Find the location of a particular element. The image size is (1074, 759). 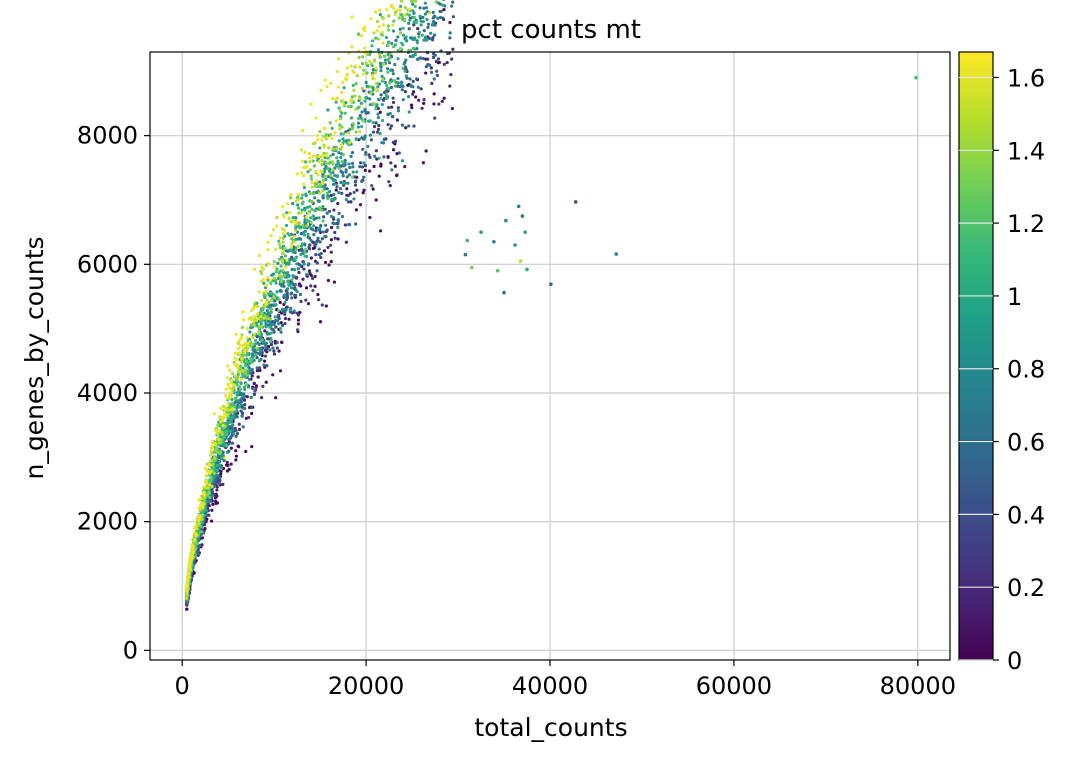

x-tick-label: 60000 is located at coordinates (734, 686).